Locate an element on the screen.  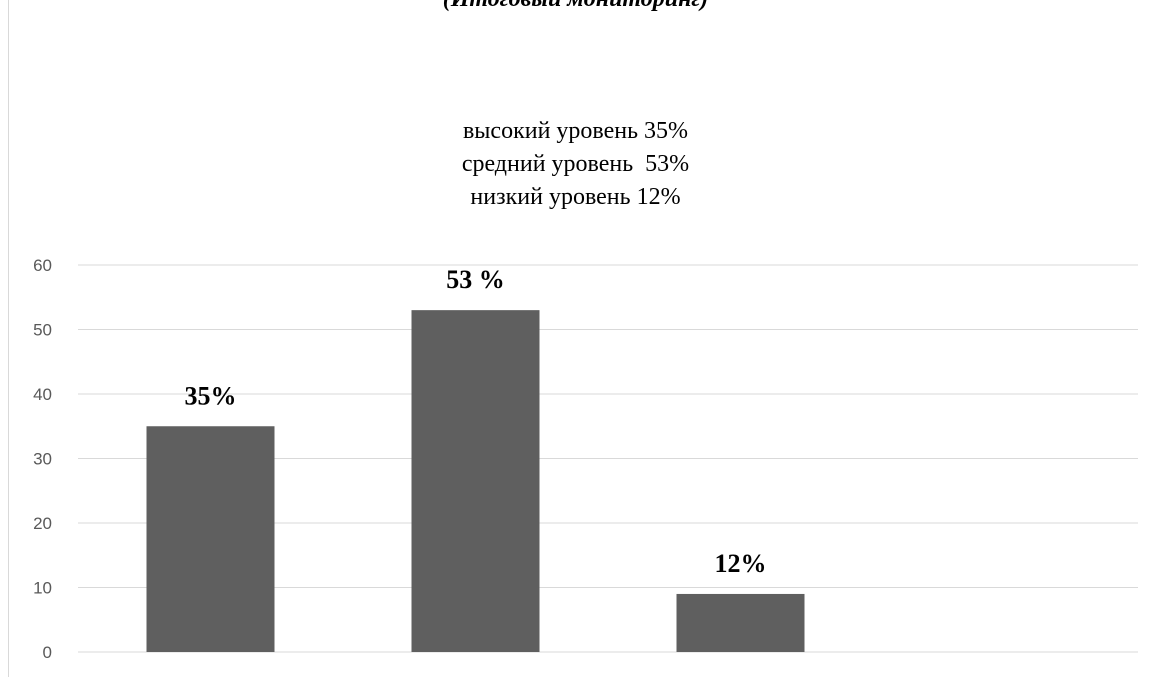
y-tick-label: 0 is located at coordinates (47, 652).